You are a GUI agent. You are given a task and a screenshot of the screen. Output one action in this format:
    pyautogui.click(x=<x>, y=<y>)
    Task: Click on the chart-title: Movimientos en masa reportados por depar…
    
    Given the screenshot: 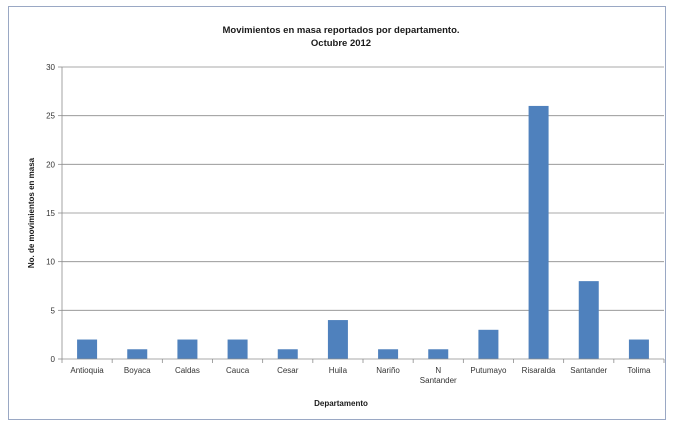 What is the action you would take?
    pyautogui.click(x=340, y=30)
    